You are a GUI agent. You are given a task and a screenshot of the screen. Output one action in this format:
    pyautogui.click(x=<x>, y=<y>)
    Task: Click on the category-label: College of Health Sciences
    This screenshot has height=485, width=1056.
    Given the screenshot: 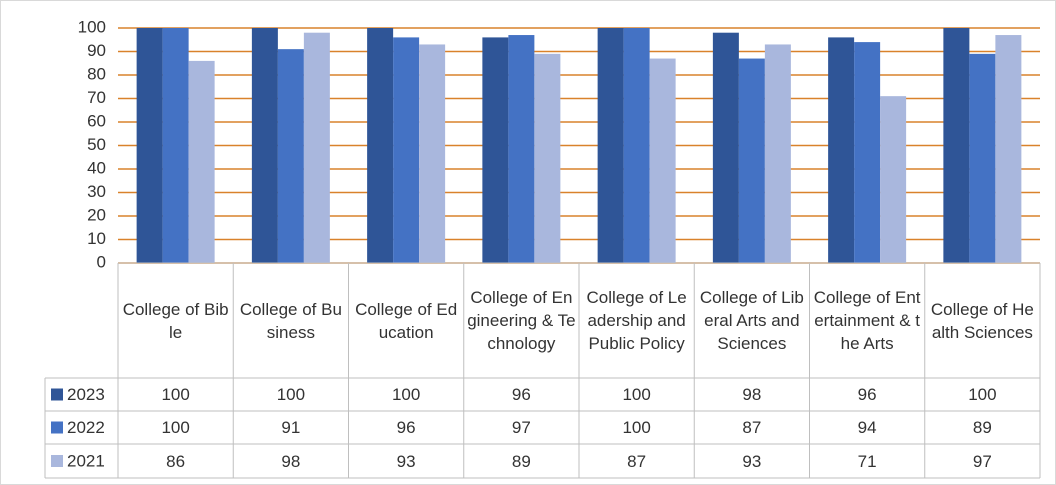 What is the action you would take?
    pyautogui.click(x=982, y=320)
    